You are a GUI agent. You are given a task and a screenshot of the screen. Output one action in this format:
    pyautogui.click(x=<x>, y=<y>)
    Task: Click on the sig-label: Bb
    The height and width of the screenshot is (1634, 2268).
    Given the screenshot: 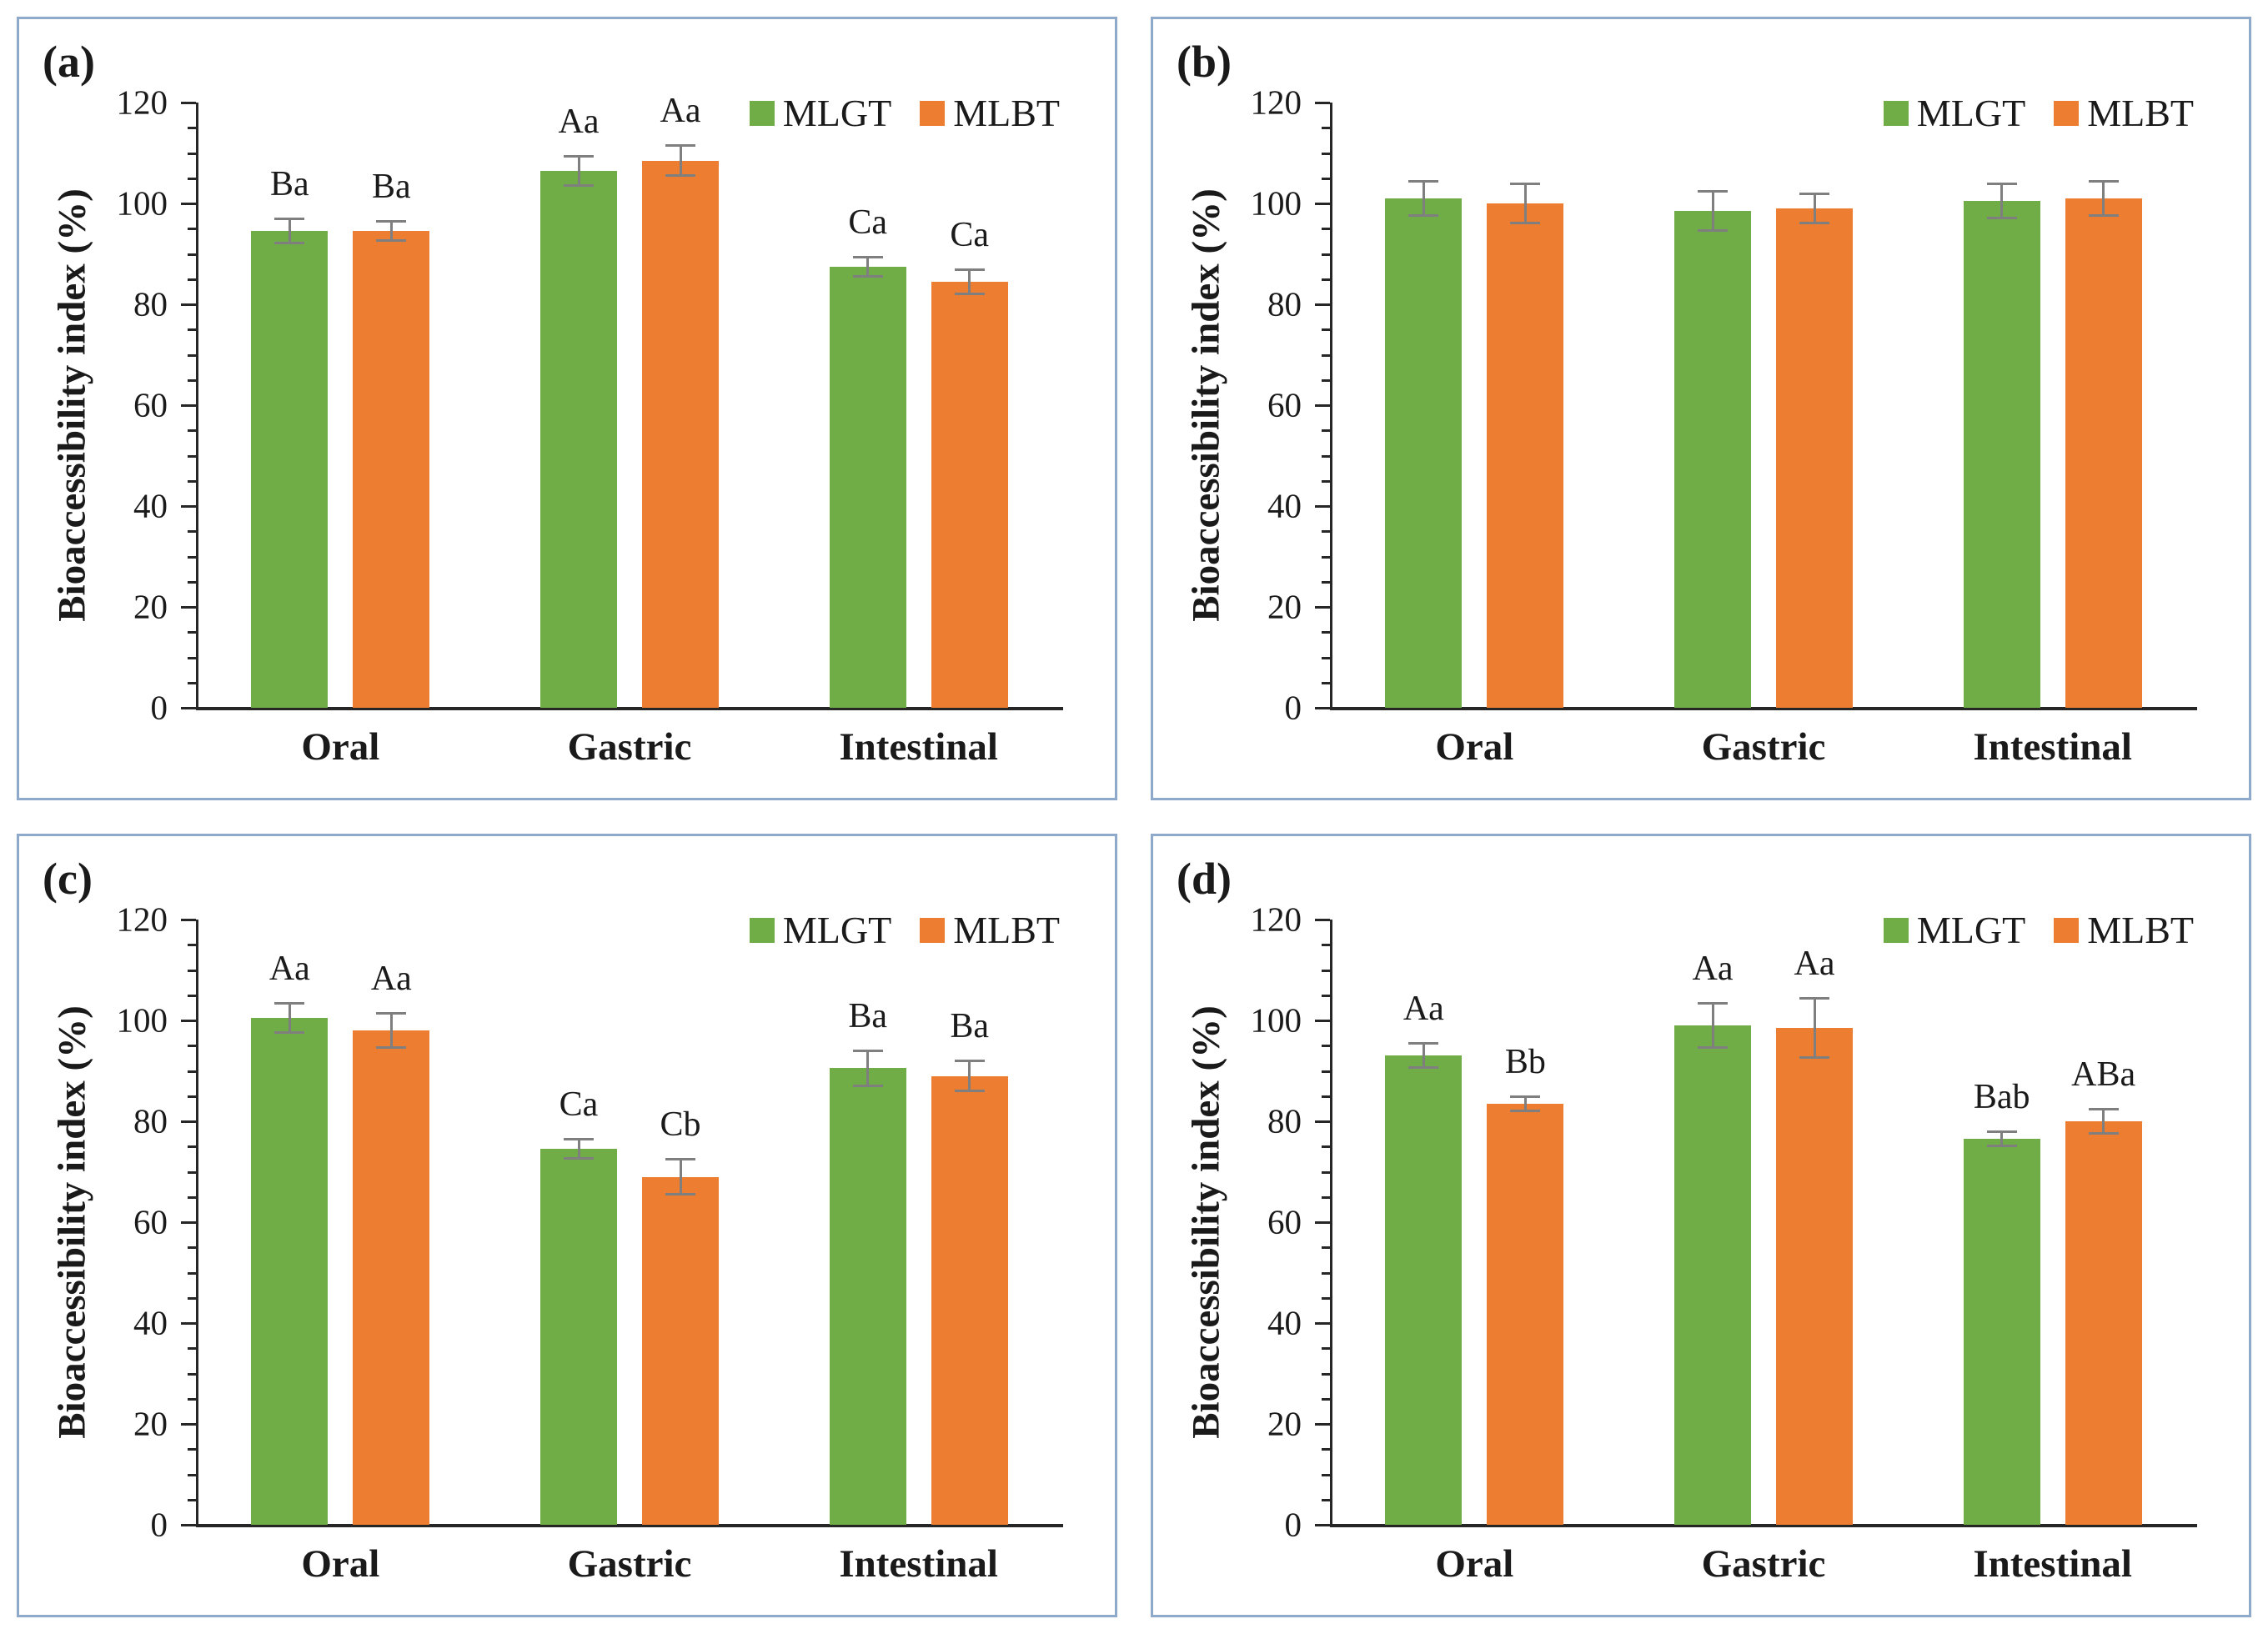 What is the action you would take?
    pyautogui.click(x=1525, y=1061)
    